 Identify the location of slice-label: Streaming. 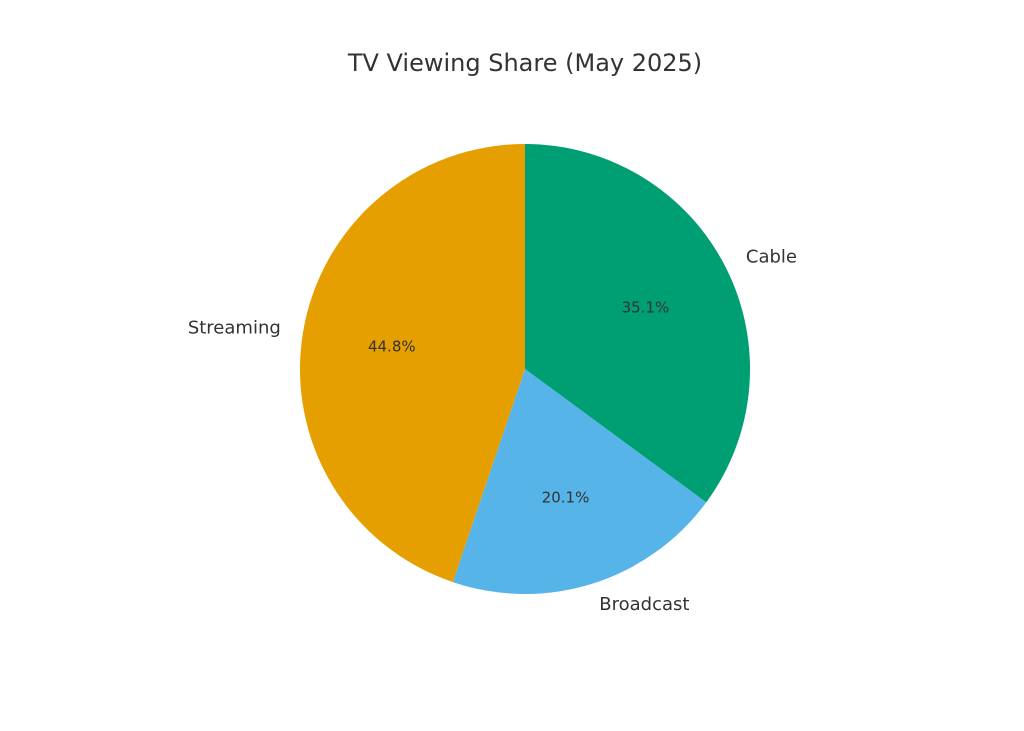
(234, 328).